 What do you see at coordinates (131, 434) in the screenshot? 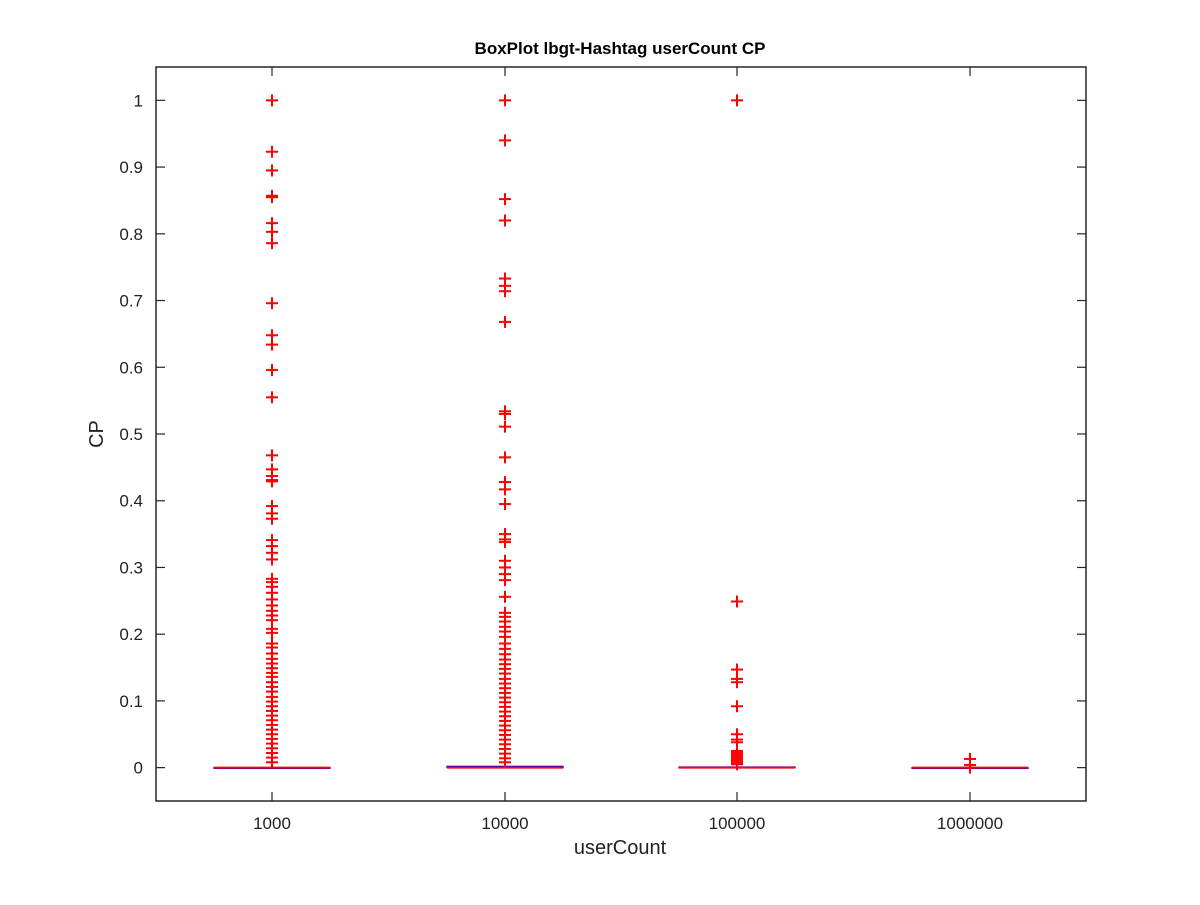
I see `y-tick-label: 0.5` at bounding box center [131, 434].